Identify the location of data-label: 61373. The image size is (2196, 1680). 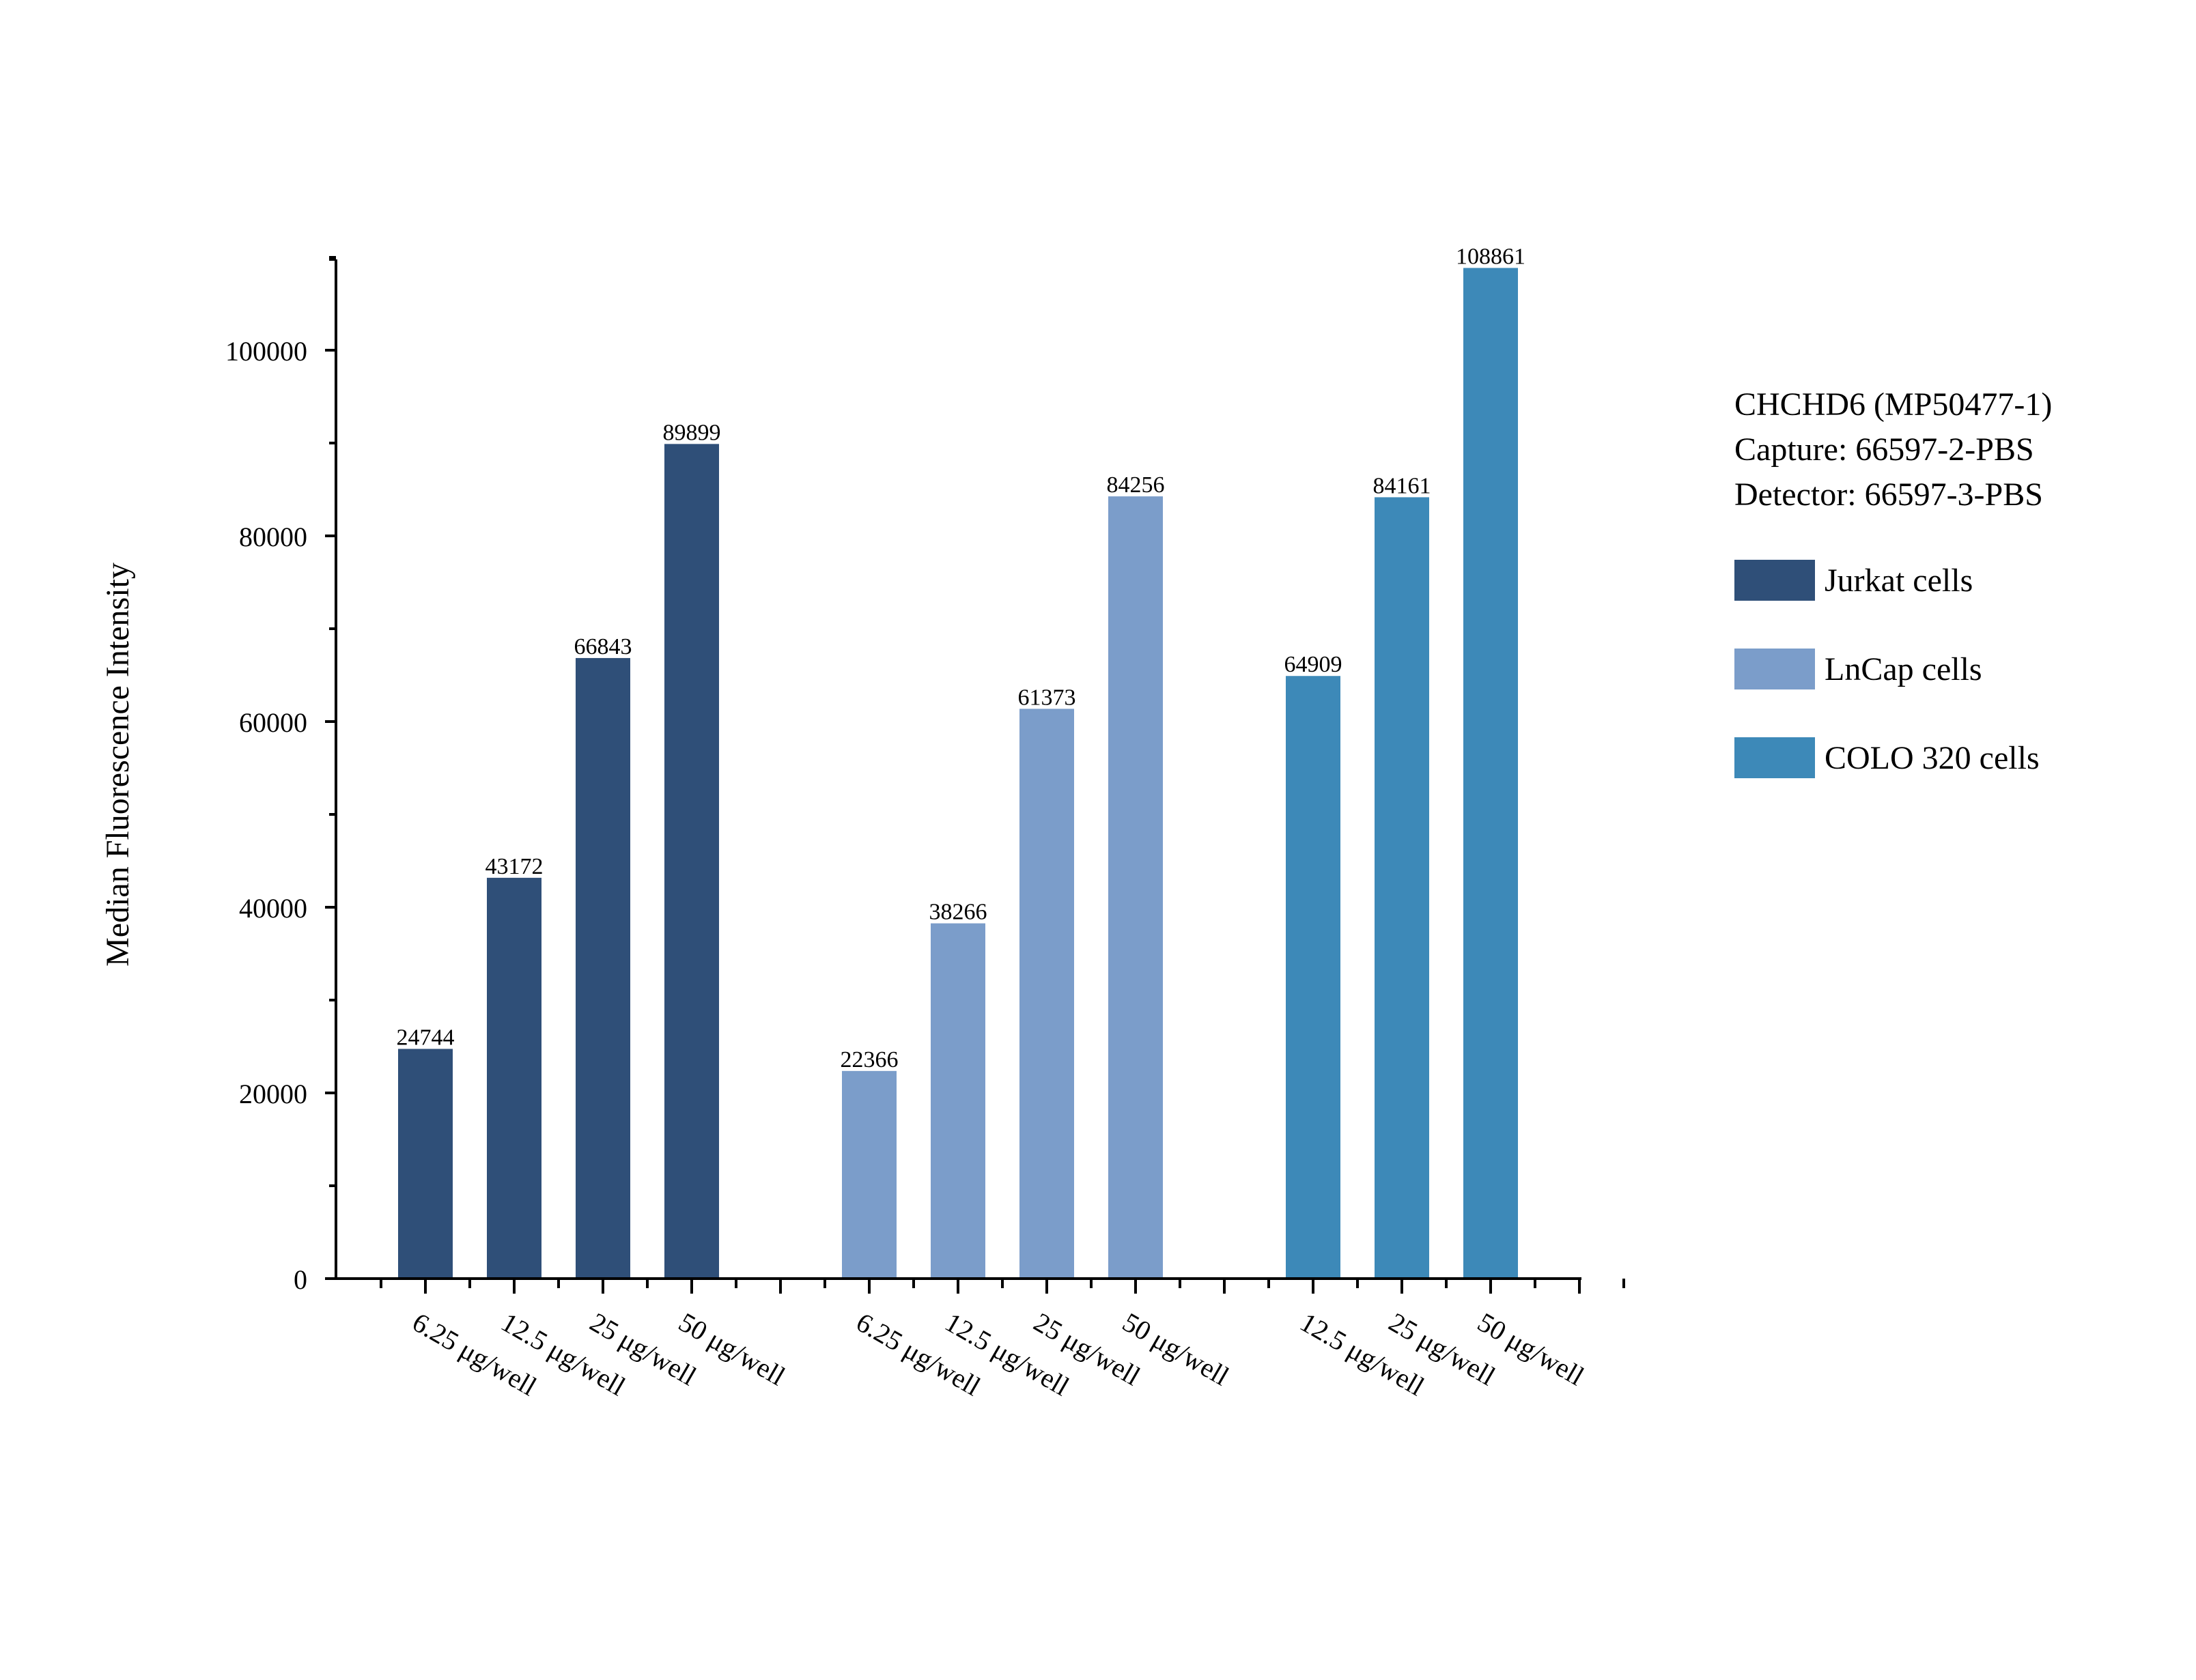
(1047, 697).